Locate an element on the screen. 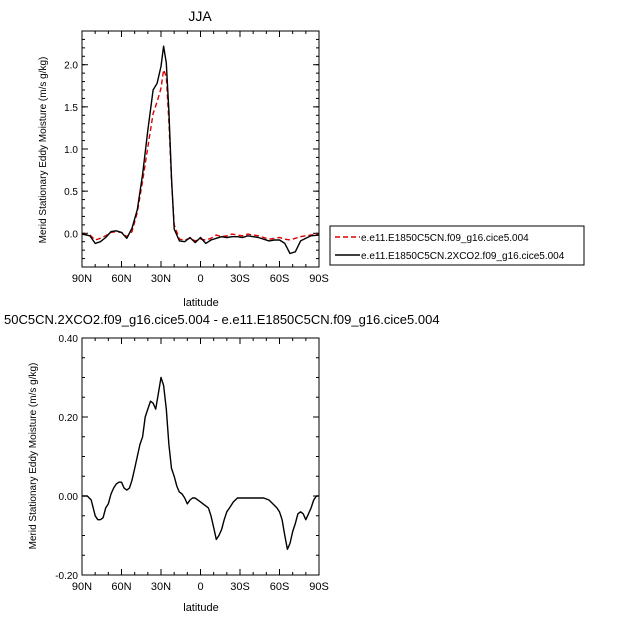 The width and height of the screenshot is (619, 626). legend-box is located at coordinates (457, 245).